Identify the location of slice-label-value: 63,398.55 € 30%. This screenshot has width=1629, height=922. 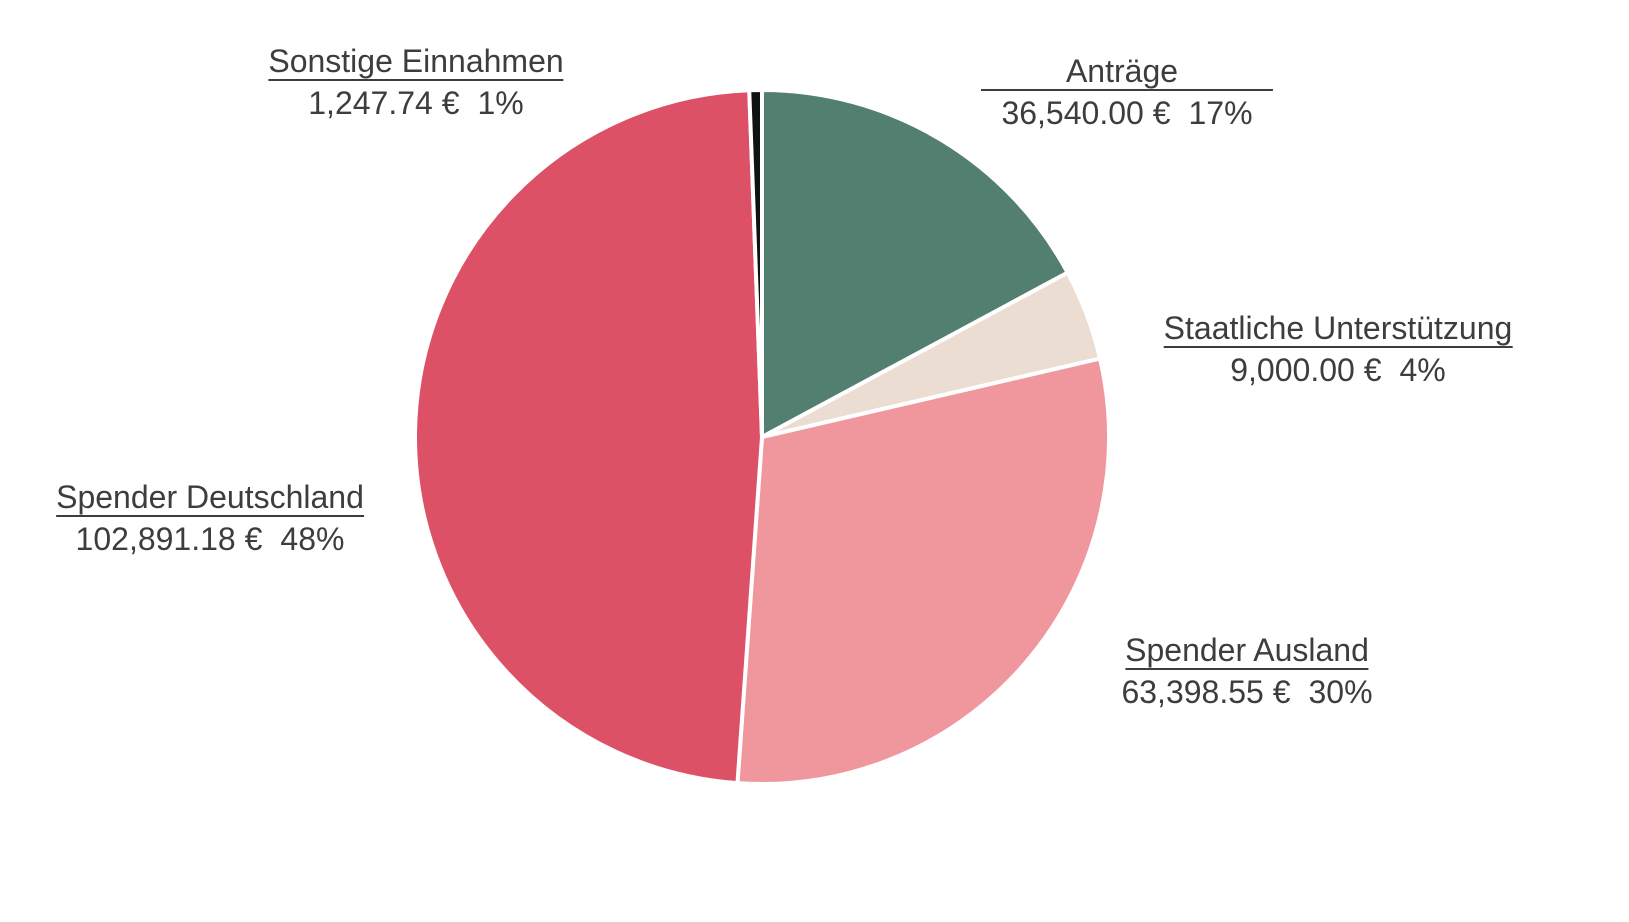
(1246, 692).